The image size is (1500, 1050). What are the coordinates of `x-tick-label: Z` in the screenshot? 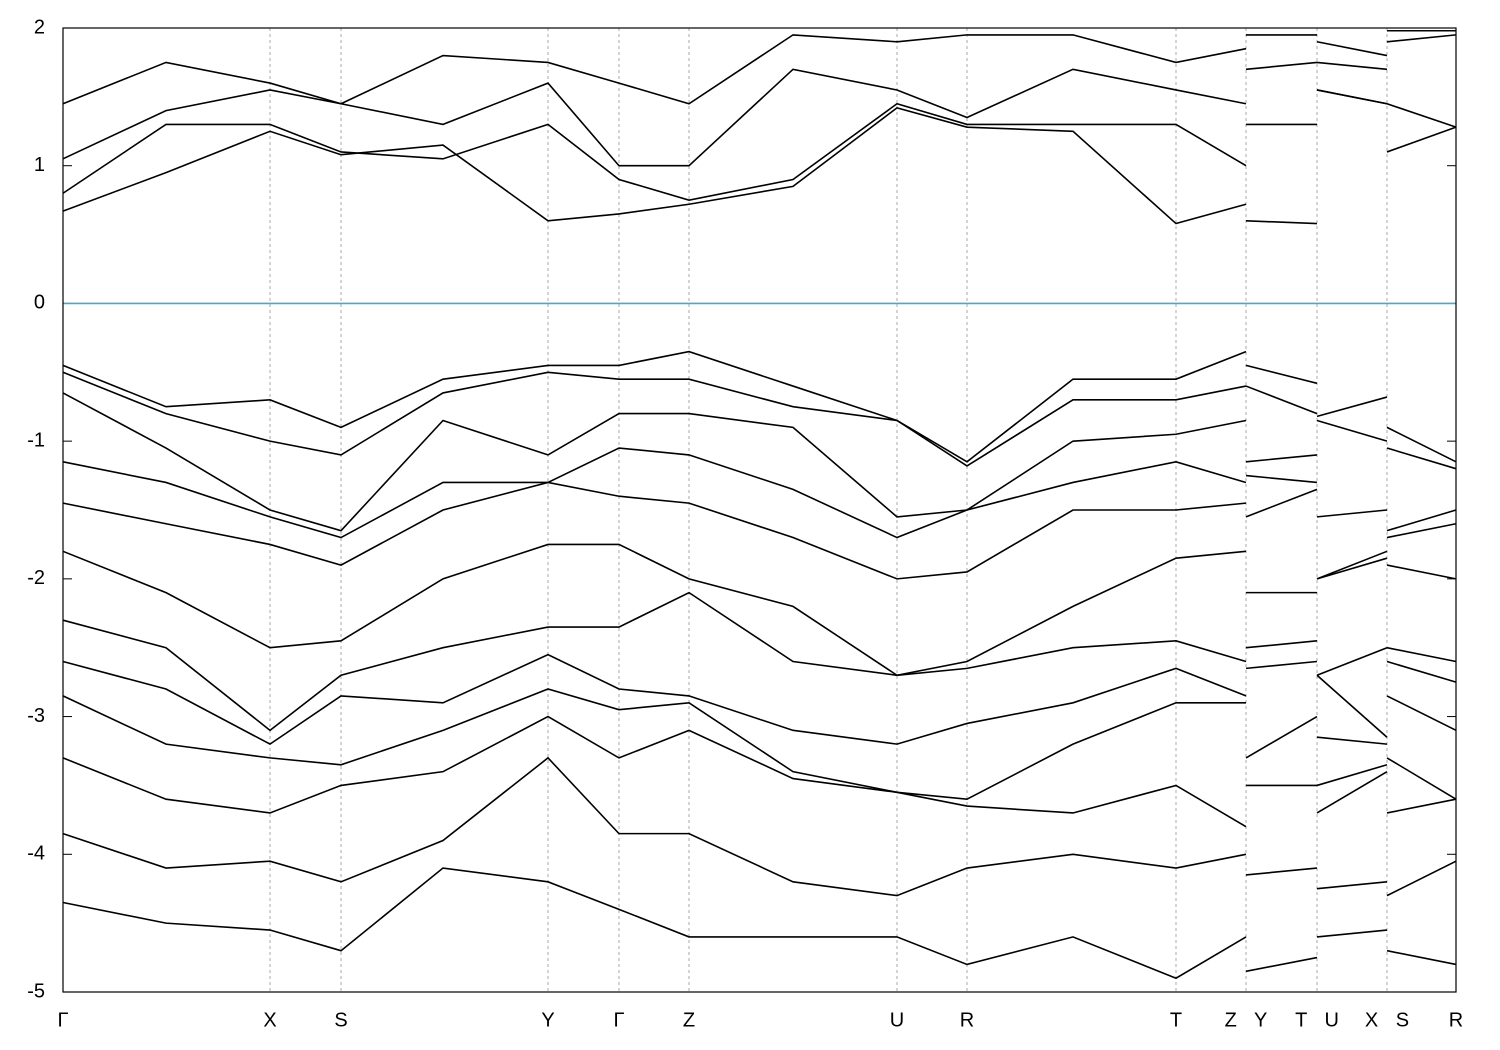 It's located at (689, 1020).